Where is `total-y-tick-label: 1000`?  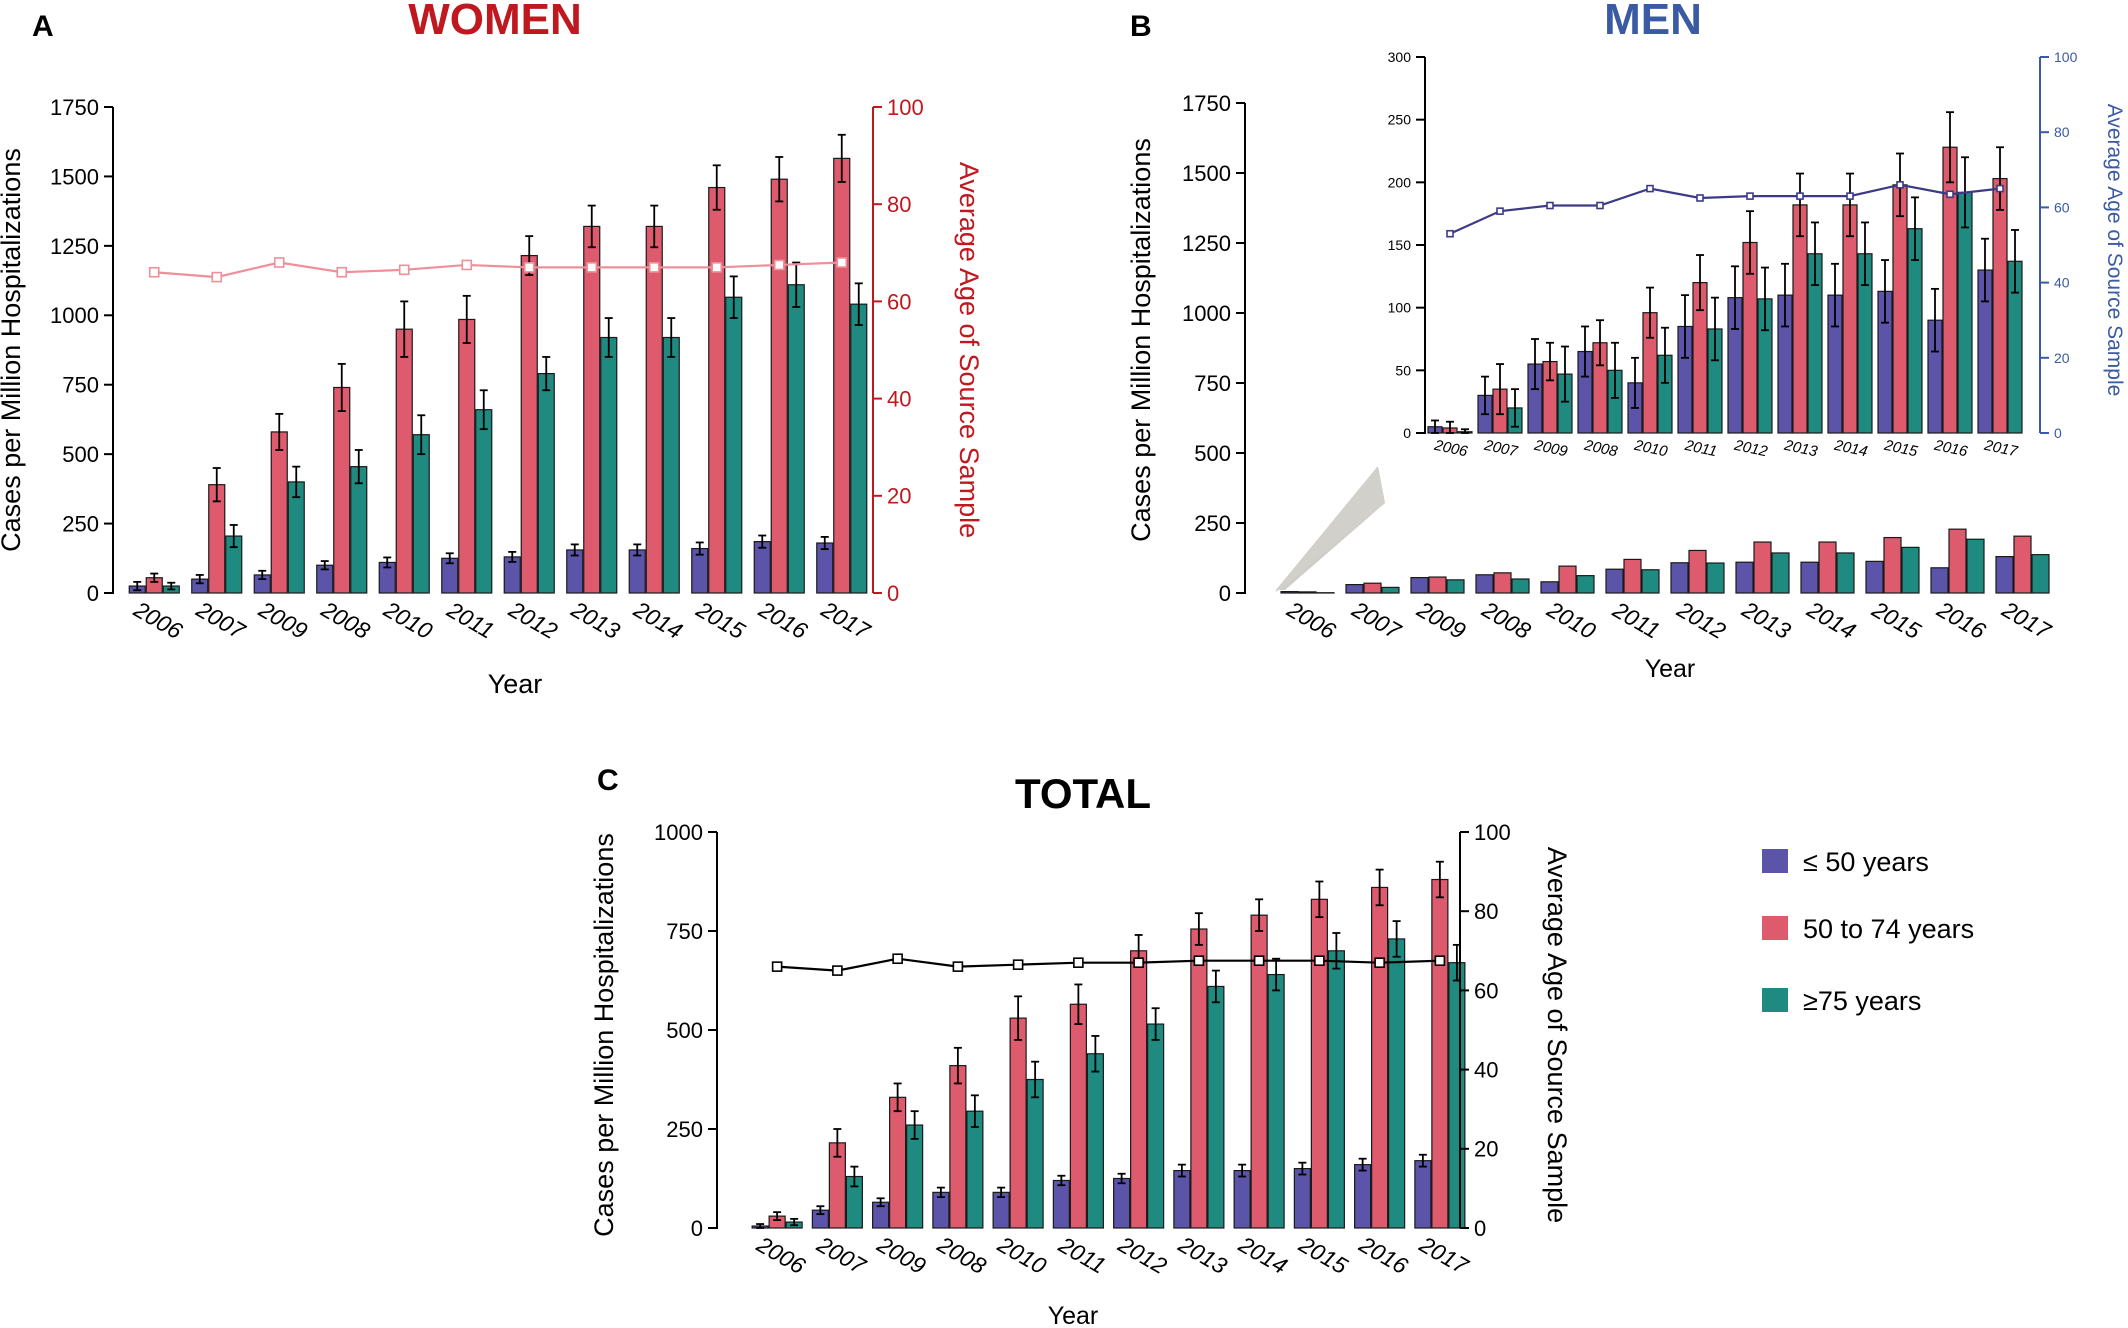 total-y-tick-label: 1000 is located at coordinates (678, 832).